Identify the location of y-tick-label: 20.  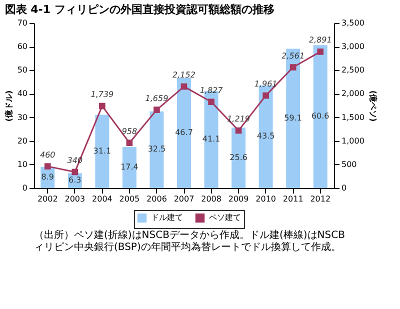
(22, 141).